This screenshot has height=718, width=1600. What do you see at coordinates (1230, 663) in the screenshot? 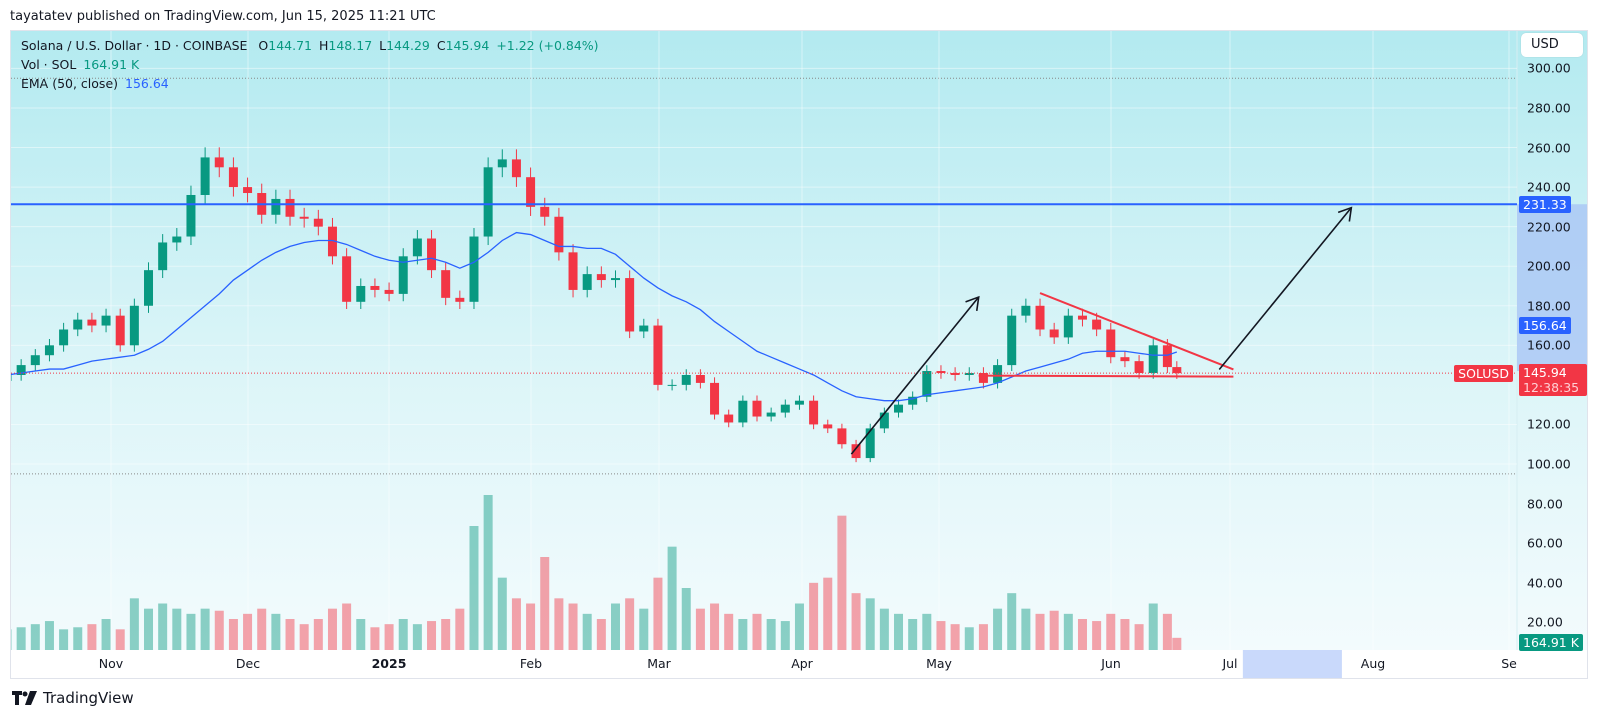
I see `time-tick-label: Jul` at bounding box center [1230, 663].